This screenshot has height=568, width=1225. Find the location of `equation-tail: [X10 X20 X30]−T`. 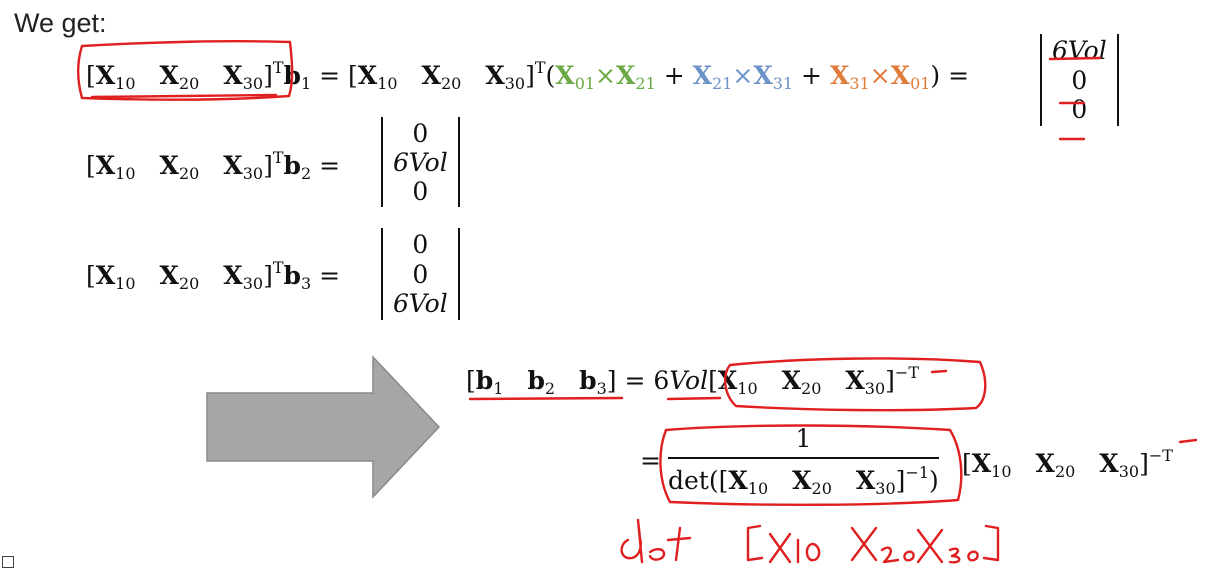

equation-tail: [X10 X20 X30]−T is located at coordinates (1067, 463).